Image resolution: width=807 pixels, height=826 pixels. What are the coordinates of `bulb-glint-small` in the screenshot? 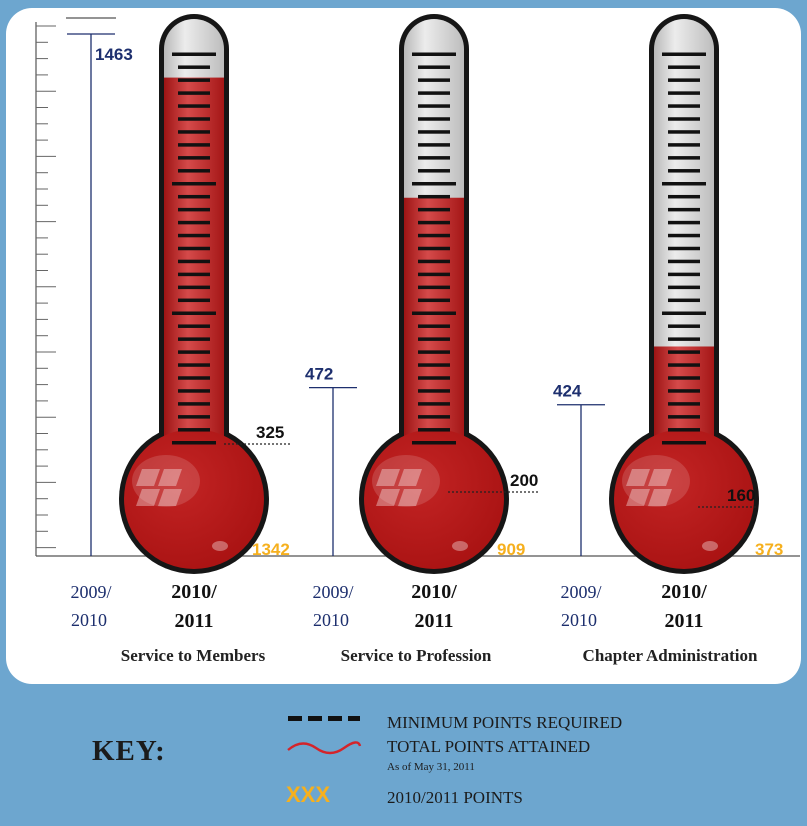 It's located at (220, 546).